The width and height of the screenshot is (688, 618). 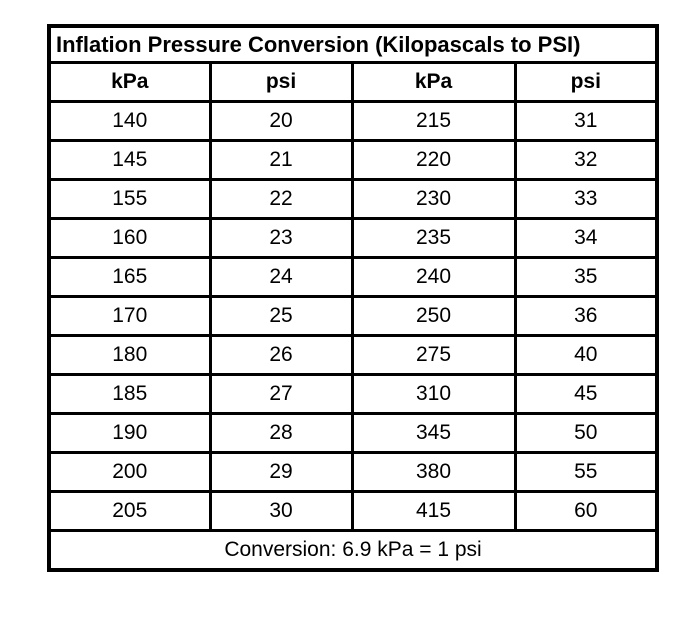 I want to click on header-psi-right: psi, so click(x=586, y=82).